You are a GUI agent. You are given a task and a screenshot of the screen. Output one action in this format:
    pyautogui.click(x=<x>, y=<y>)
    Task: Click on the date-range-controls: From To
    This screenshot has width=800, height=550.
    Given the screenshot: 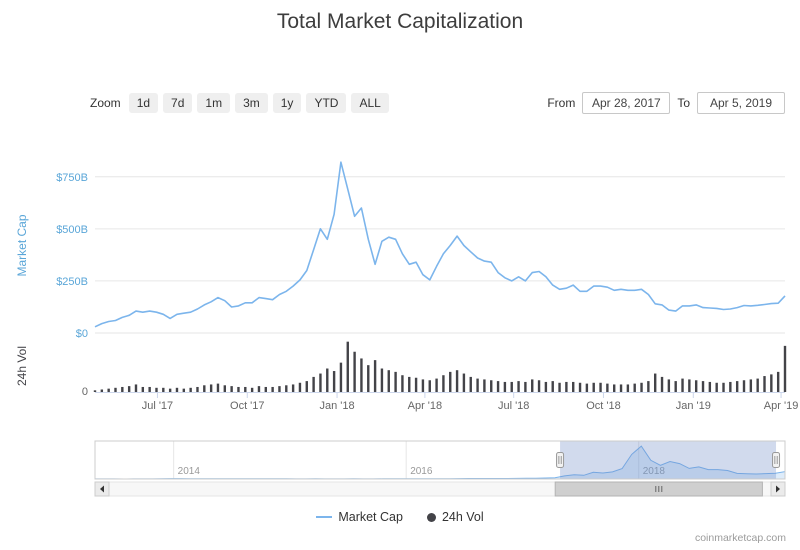 What is the action you would take?
    pyautogui.click(x=666, y=103)
    